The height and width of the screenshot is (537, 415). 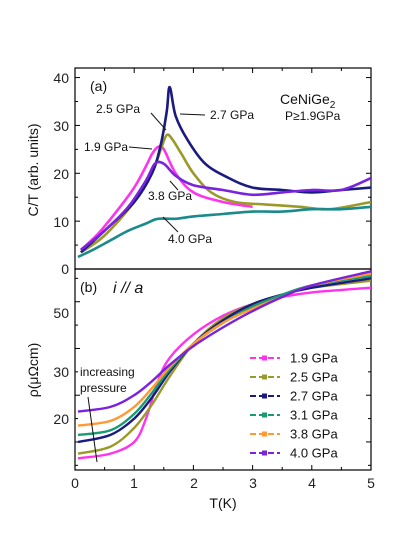 What do you see at coordinates (61, 222) in the screenshot?
I see `y-tick-label-top: 10` at bounding box center [61, 222].